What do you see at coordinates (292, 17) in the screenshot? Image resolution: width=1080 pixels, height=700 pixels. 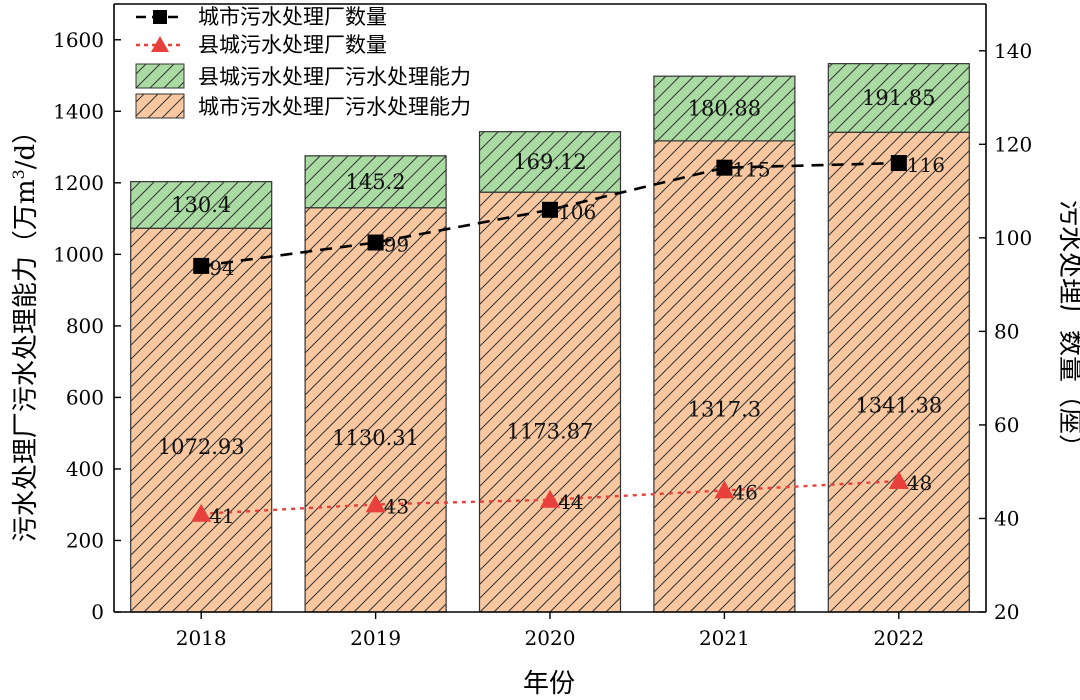 I see `legend-label-city-count: 城市污水处理厂数量` at bounding box center [292, 17].